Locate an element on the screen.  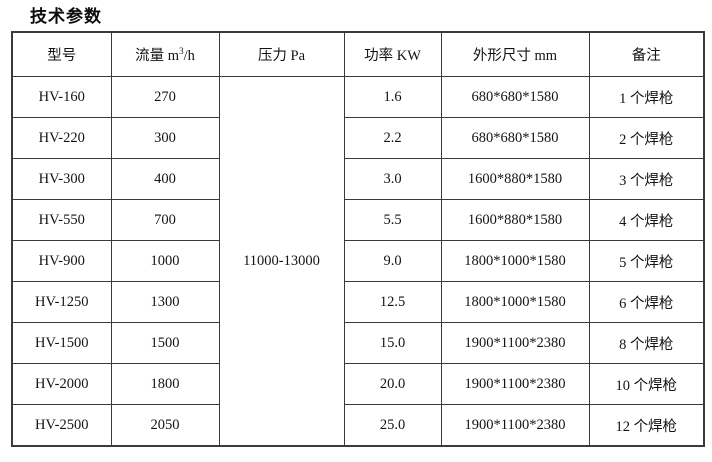
table-header: 型号 流量 m3/h 压力 Pa 功率 KW 外形尺寸 mm 备注 is located at coordinates (358, 54).